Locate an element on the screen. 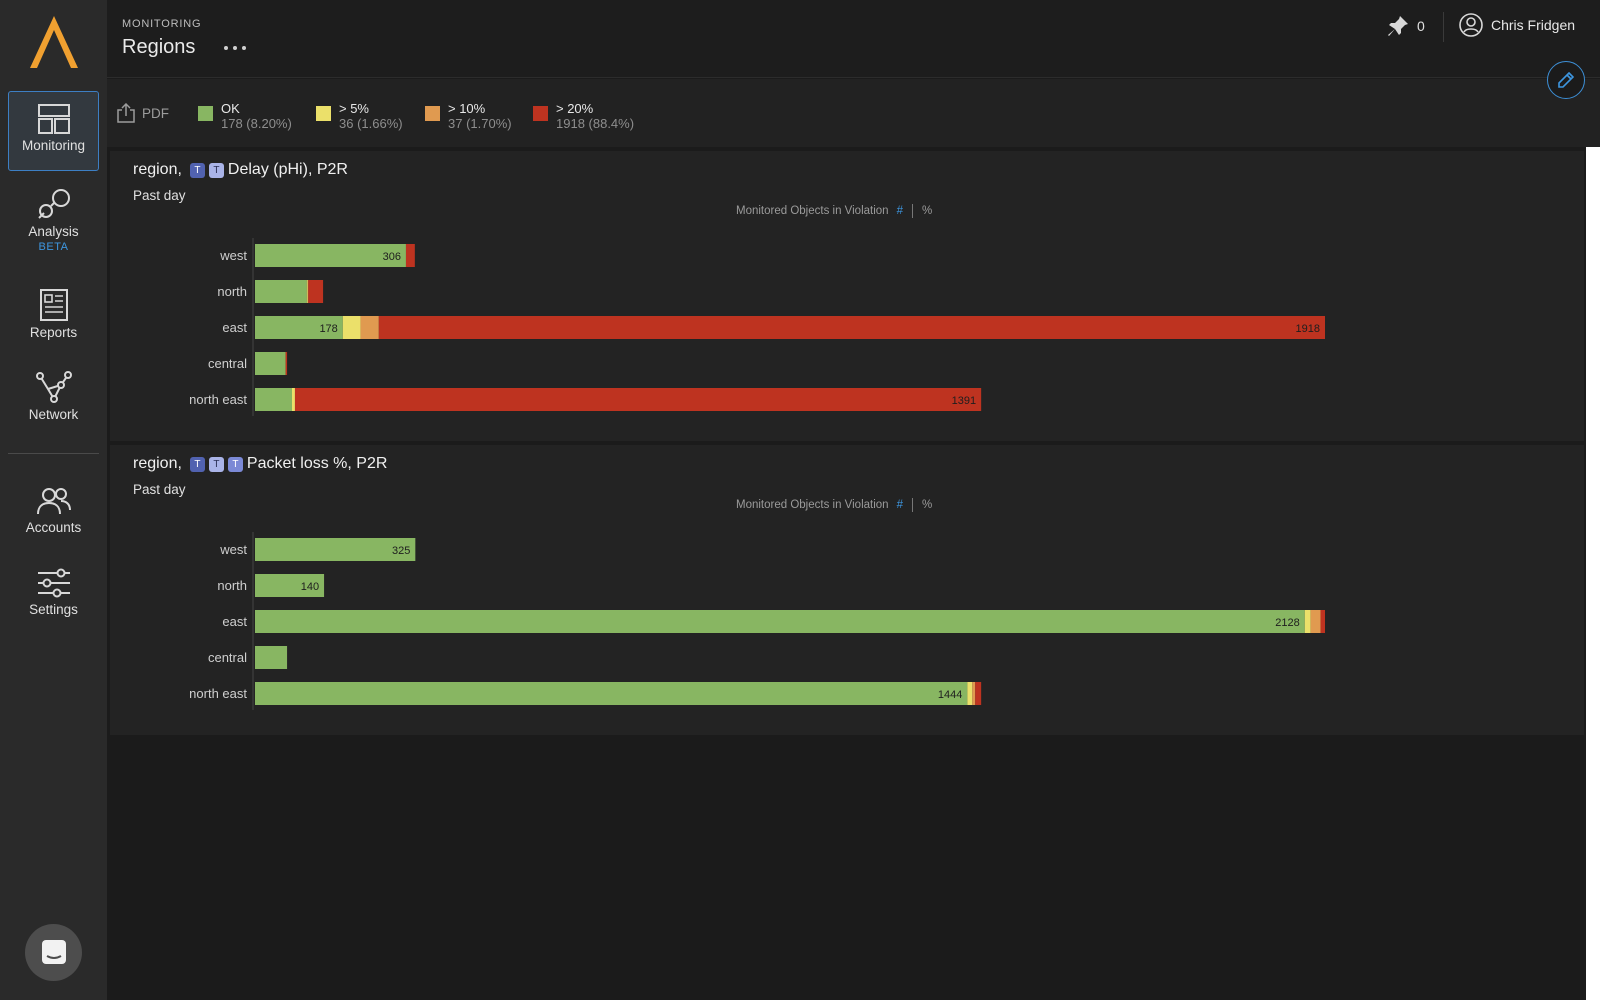  data-label: 2128 is located at coordinates (1287, 623).